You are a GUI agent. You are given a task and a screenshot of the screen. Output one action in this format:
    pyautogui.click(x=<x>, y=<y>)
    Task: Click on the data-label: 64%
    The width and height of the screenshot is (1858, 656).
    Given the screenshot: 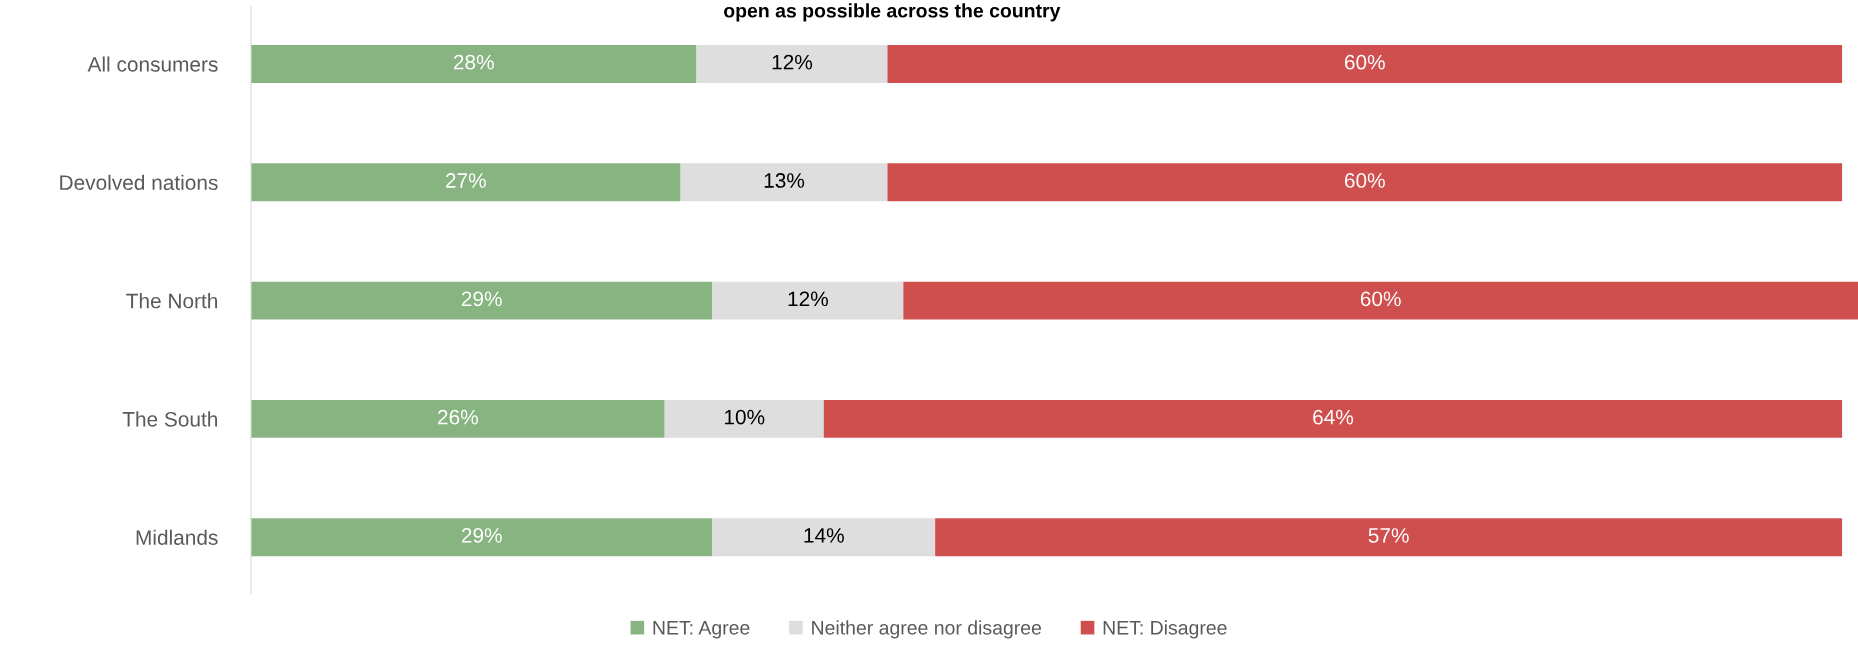 What is the action you would take?
    pyautogui.click(x=1333, y=417)
    